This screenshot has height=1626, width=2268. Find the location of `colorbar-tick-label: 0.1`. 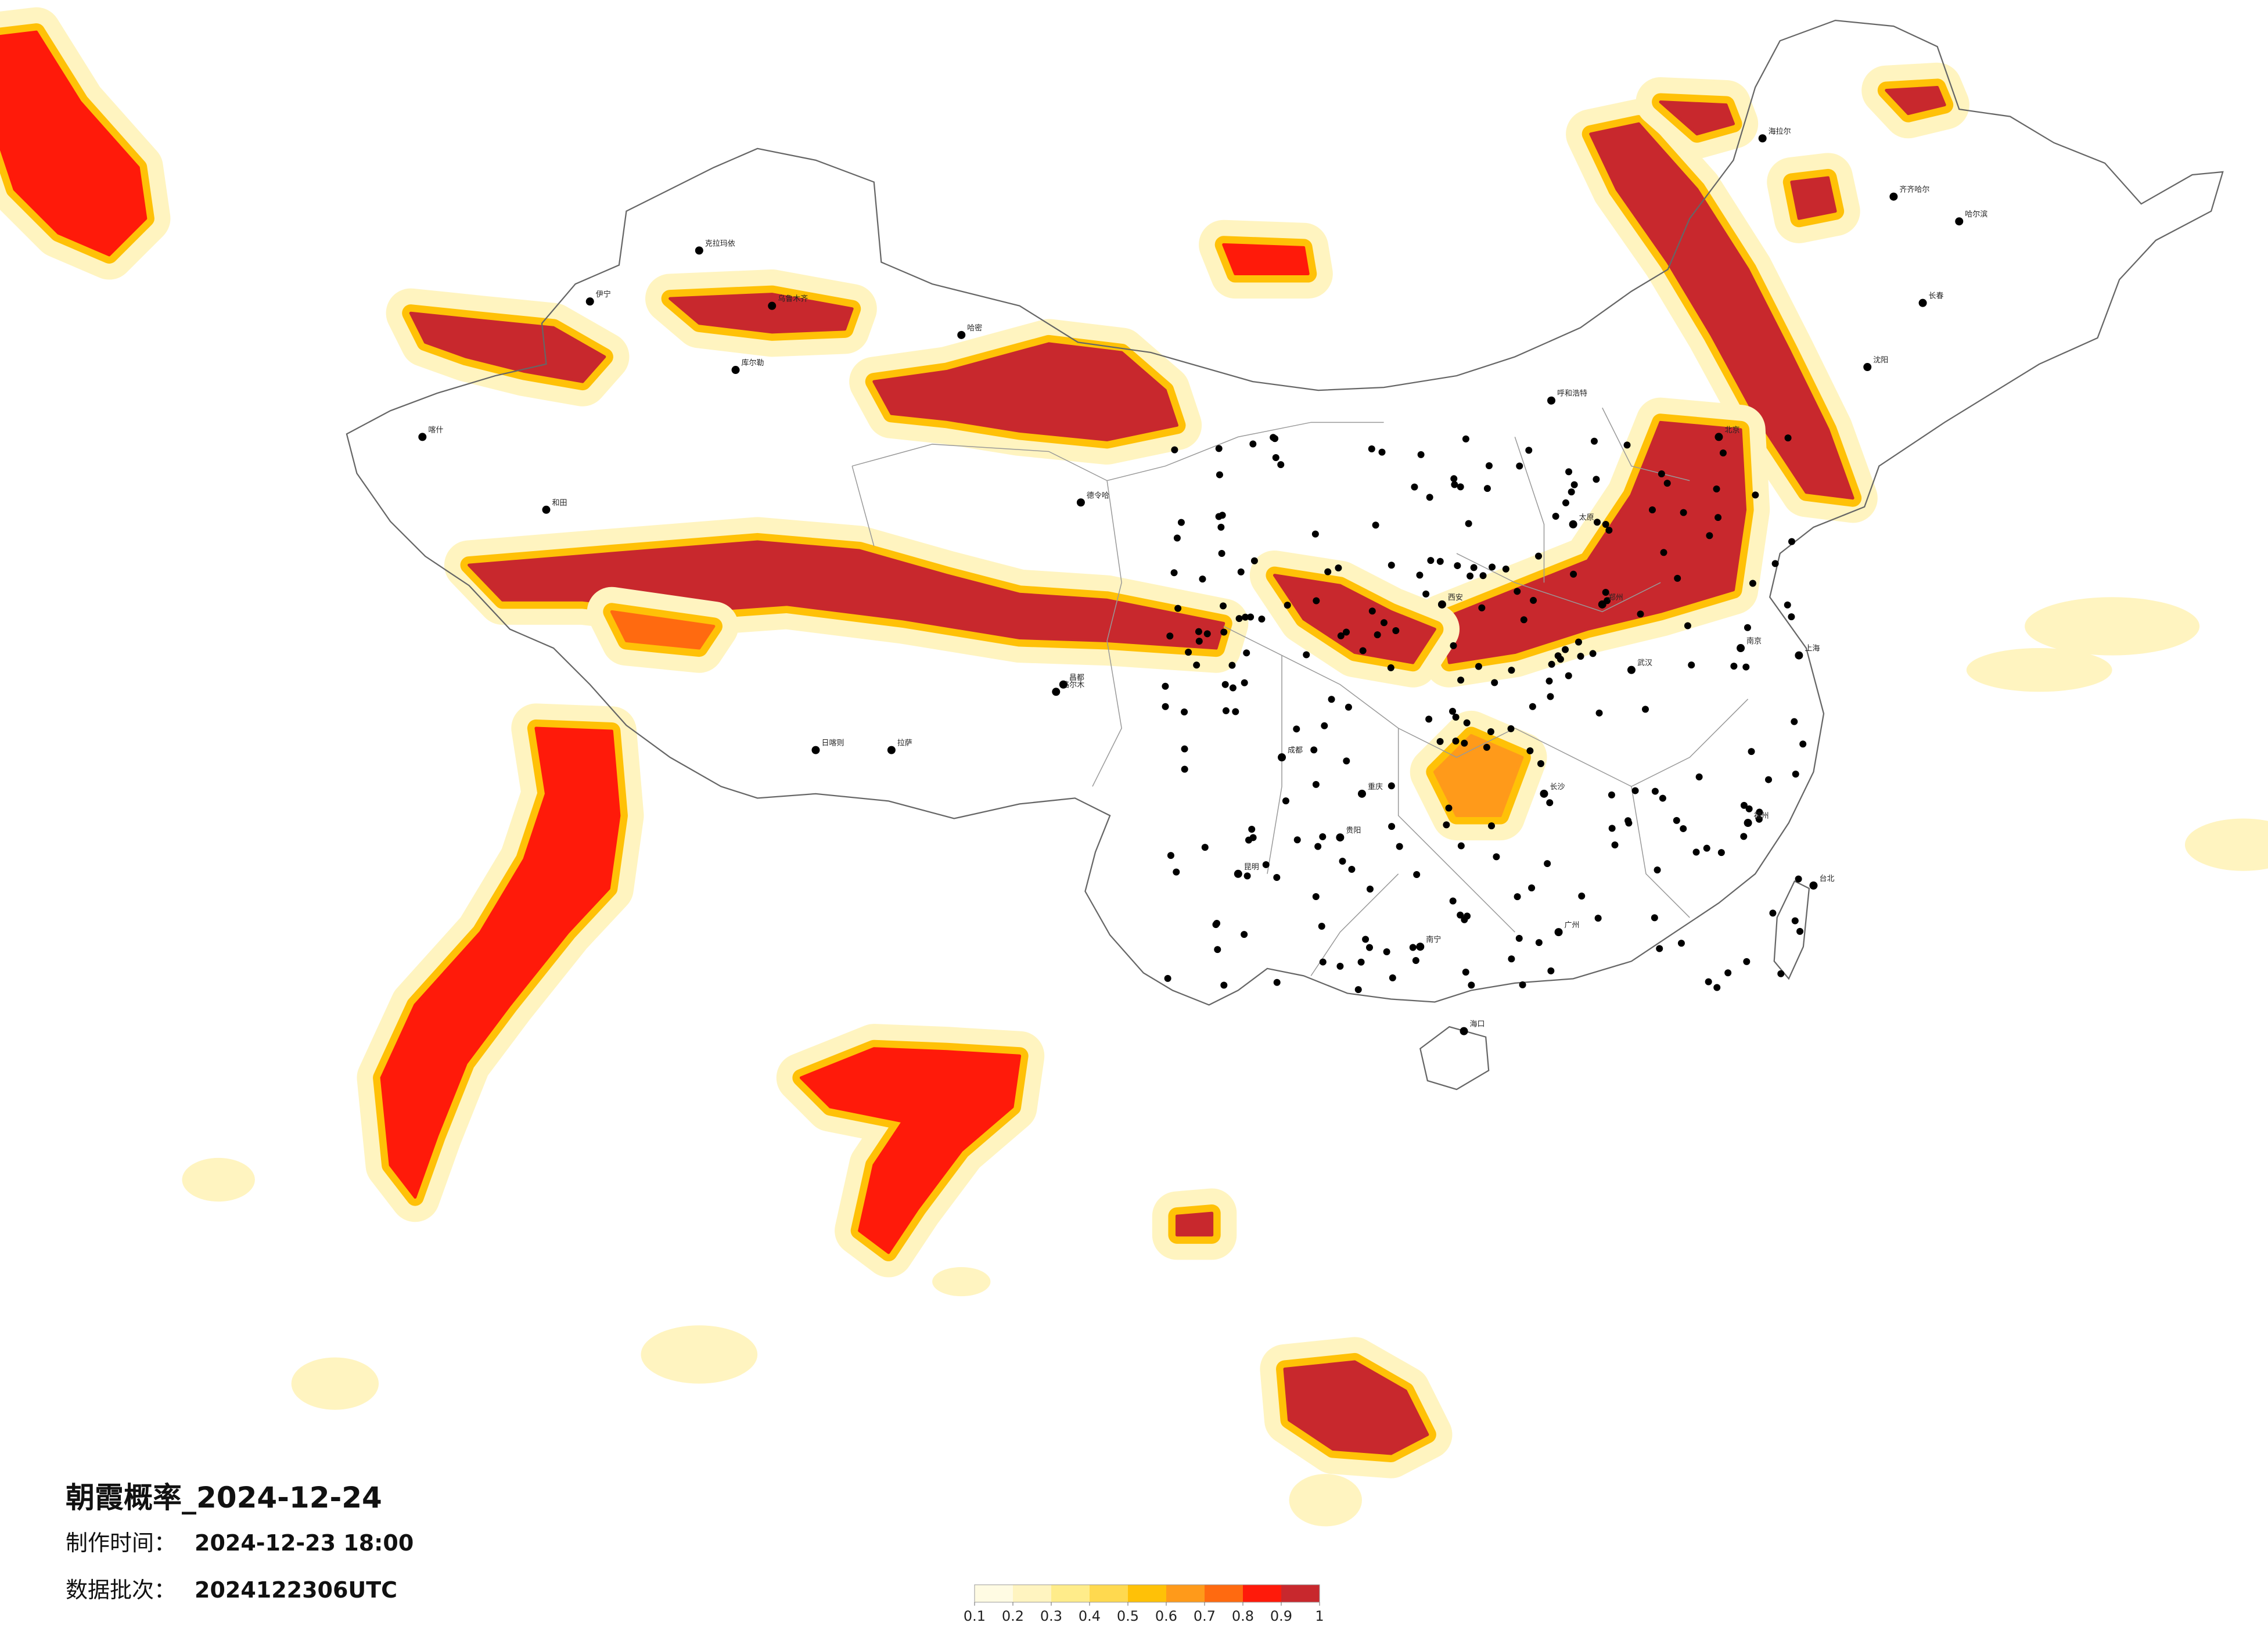

colorbar-tick-label: 0.1 is located at coordinates (975, 1616).